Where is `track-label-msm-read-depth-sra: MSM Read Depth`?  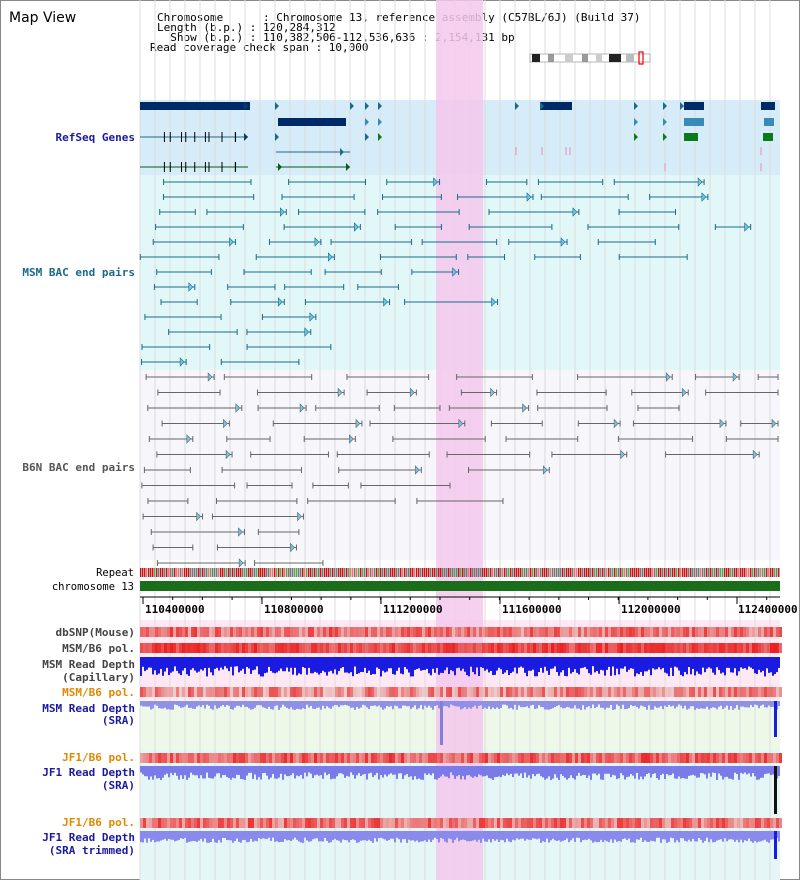
track-label-msm-read-depth-sra: MSM Read Depth is located at coordinates (88, 708).